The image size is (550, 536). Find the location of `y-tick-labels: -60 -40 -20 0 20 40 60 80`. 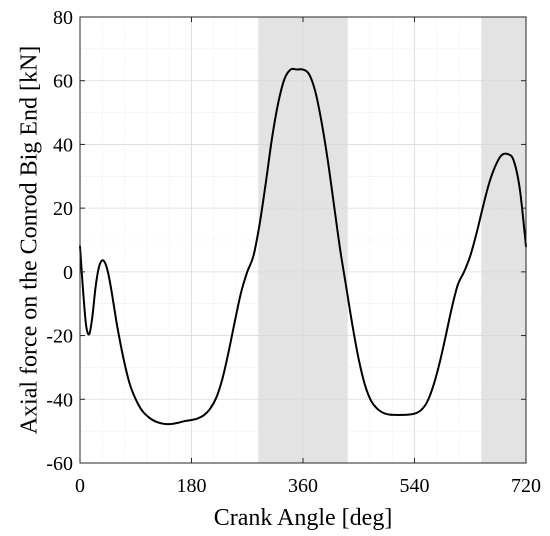

y-tick-labels: -60 -40 -20 0 20 40 60 80 is located at coordinates (59, 241).